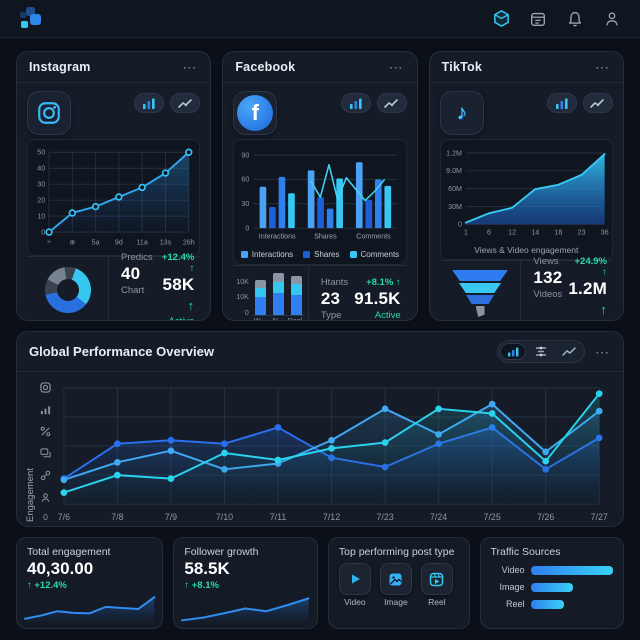 This screenshot has width=640, height=640. I want to click on image-type-button, so click(395, 579).